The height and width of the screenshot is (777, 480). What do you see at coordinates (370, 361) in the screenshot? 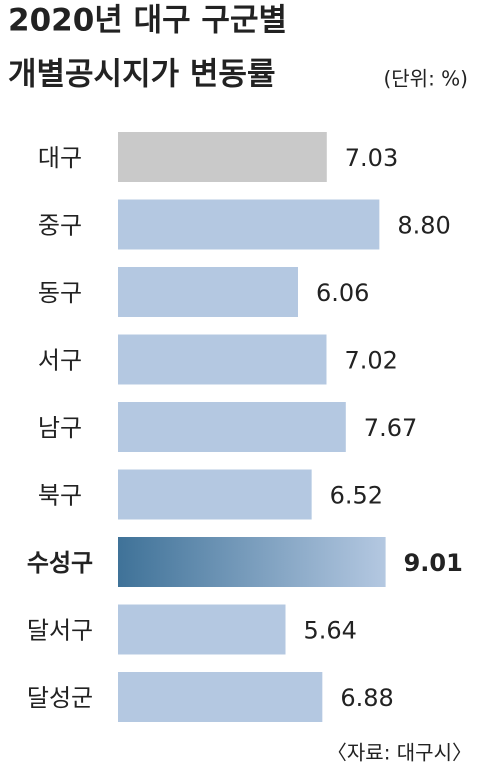
I see `value-label: 7.02` at bounding box center [370, 361].